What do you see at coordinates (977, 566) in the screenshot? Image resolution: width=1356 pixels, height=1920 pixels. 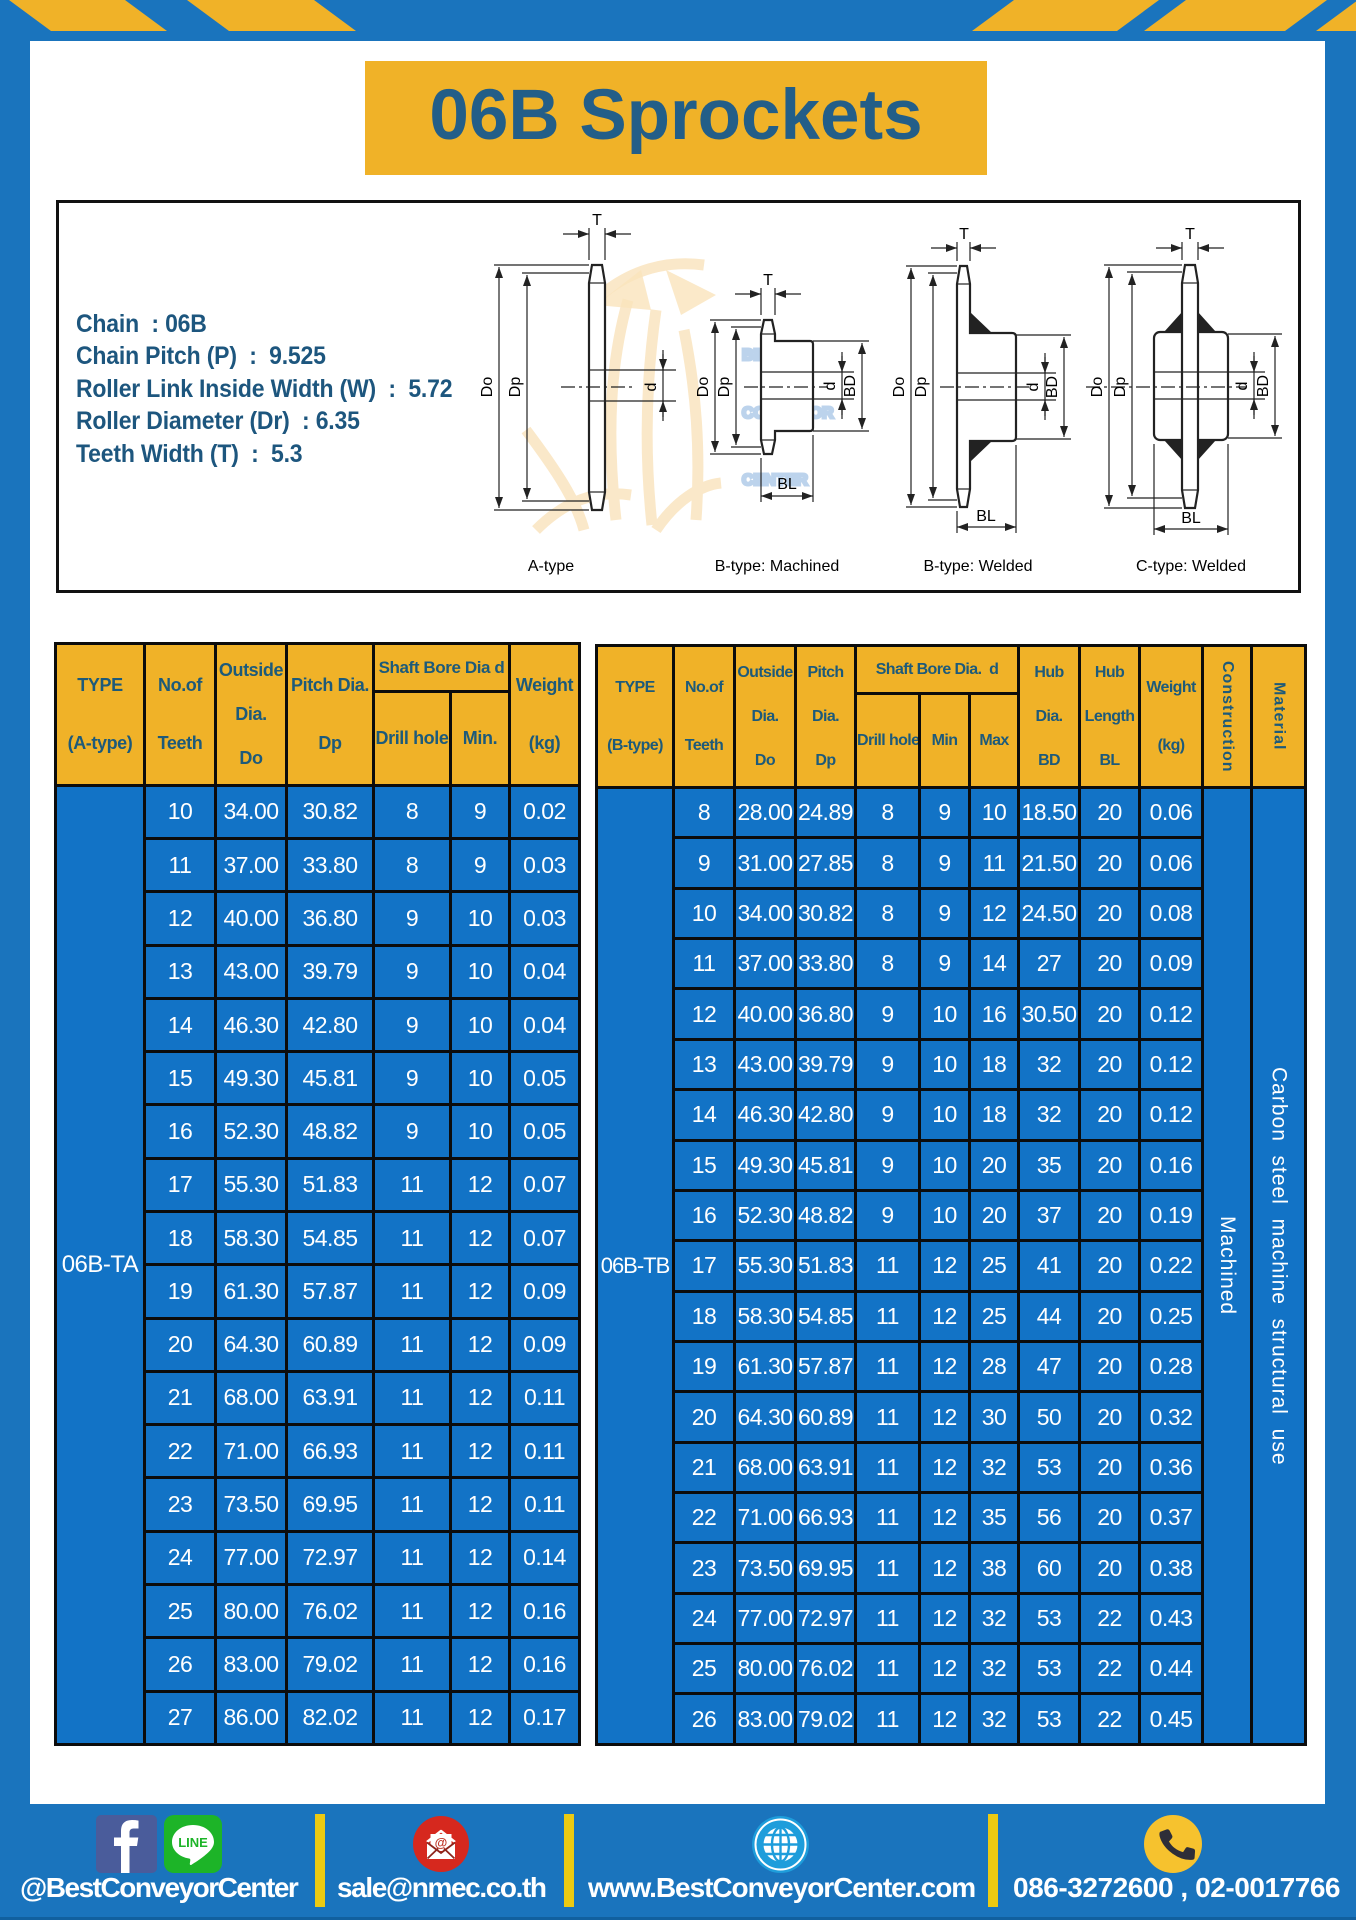 I see `svg-text: B-type: Welded` at bounding box center [977, 566].